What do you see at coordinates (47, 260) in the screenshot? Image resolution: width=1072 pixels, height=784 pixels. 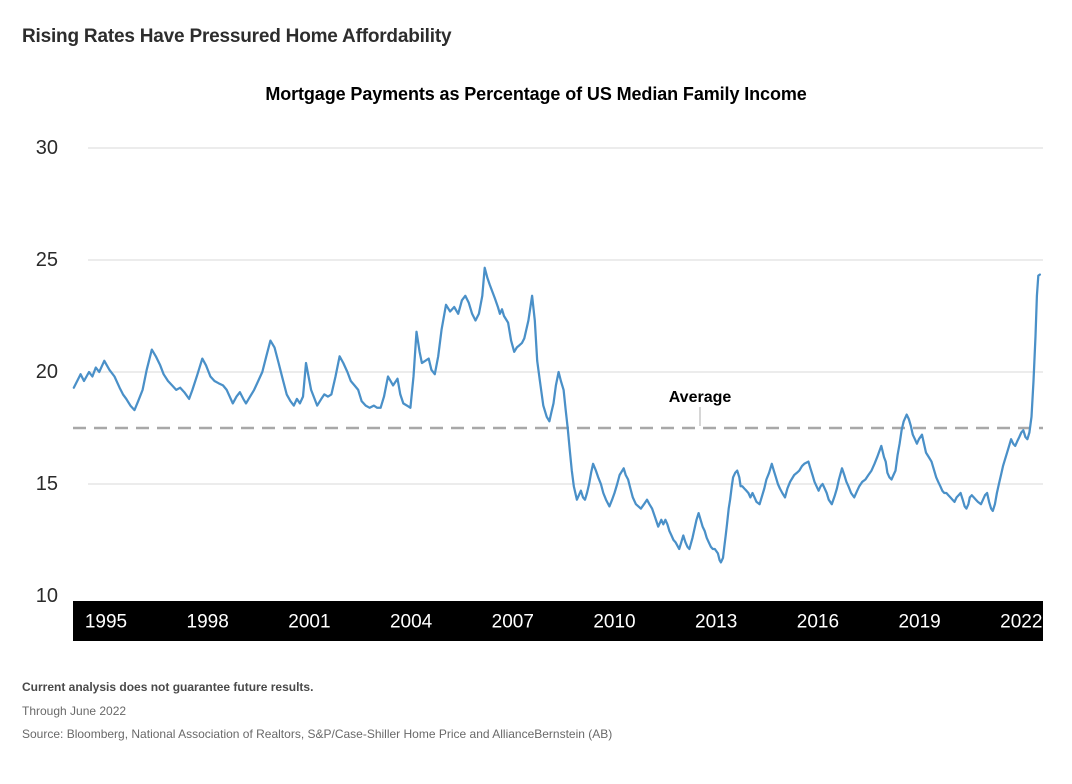 I see `y-tick-label: 25` at bounding box center [47, 260].